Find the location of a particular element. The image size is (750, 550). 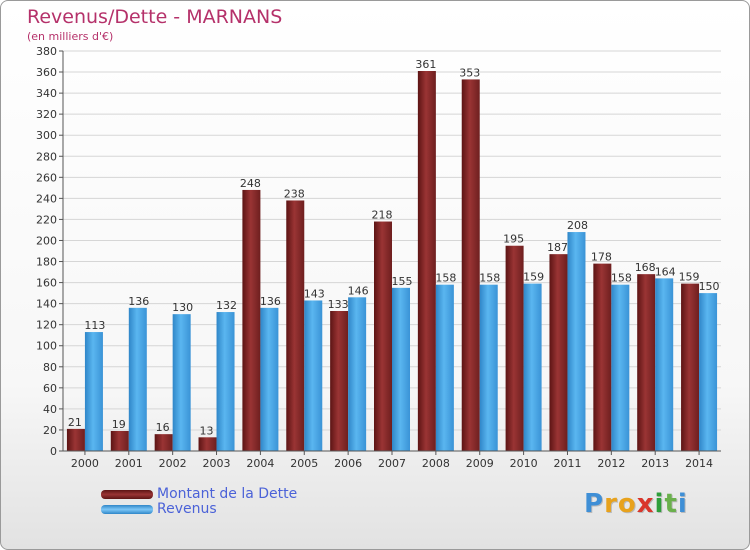

data-label-dette: 168 is located at coordinates (645, 267).